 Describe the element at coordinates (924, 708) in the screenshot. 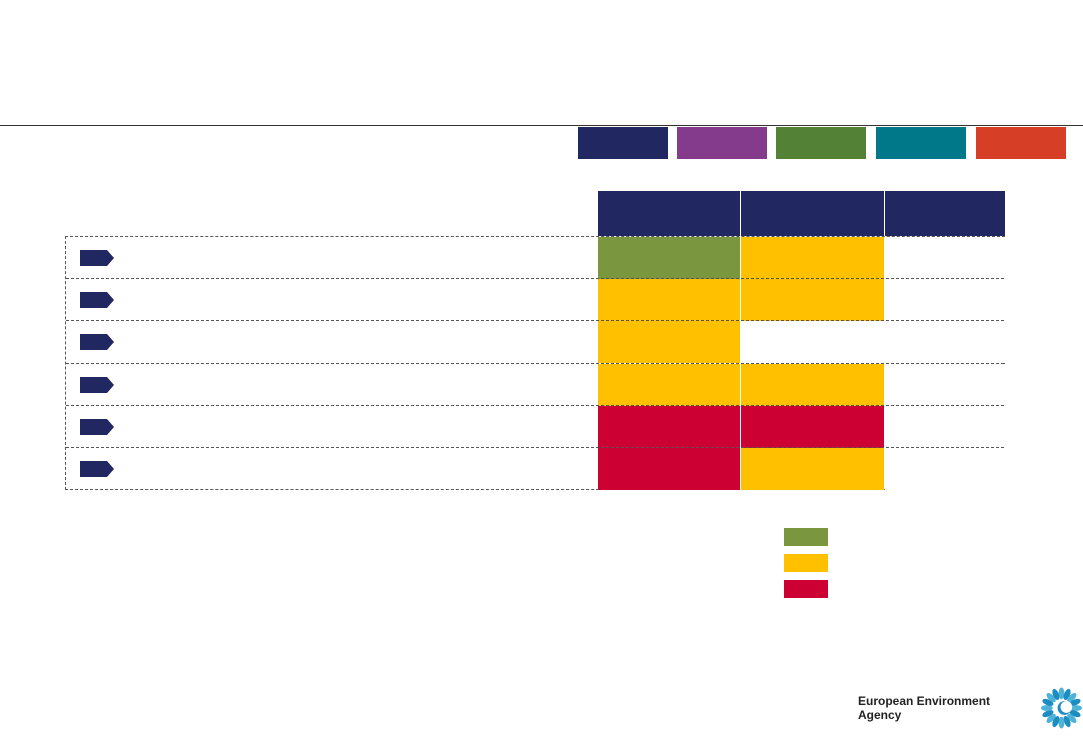

I see `agency-name: European Environment Agency` at that location.